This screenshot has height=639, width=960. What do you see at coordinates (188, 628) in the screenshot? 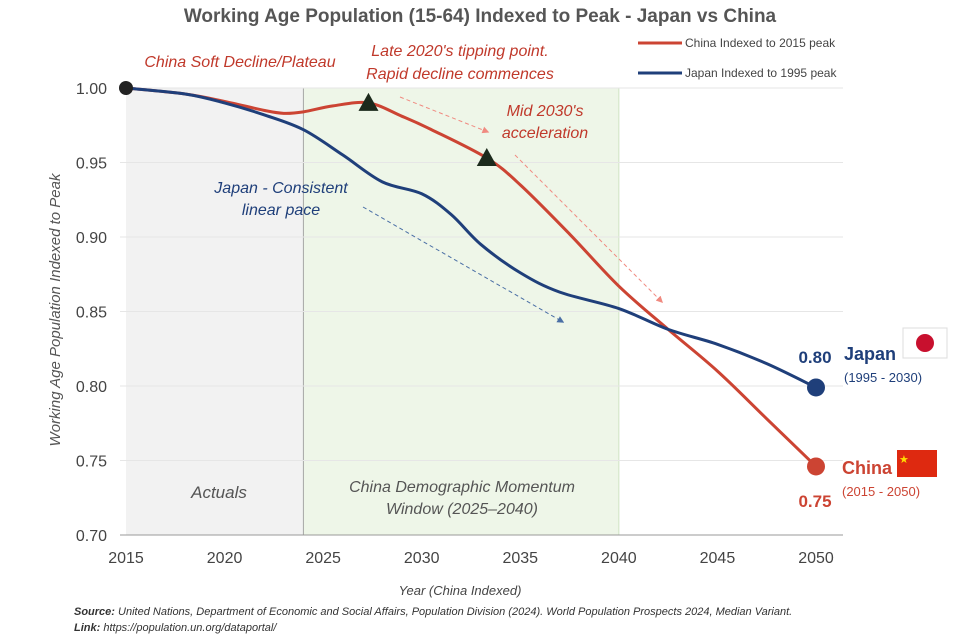
I see `source-link: https://population.un.org/dataportal/` at bounding box center [188, 628].